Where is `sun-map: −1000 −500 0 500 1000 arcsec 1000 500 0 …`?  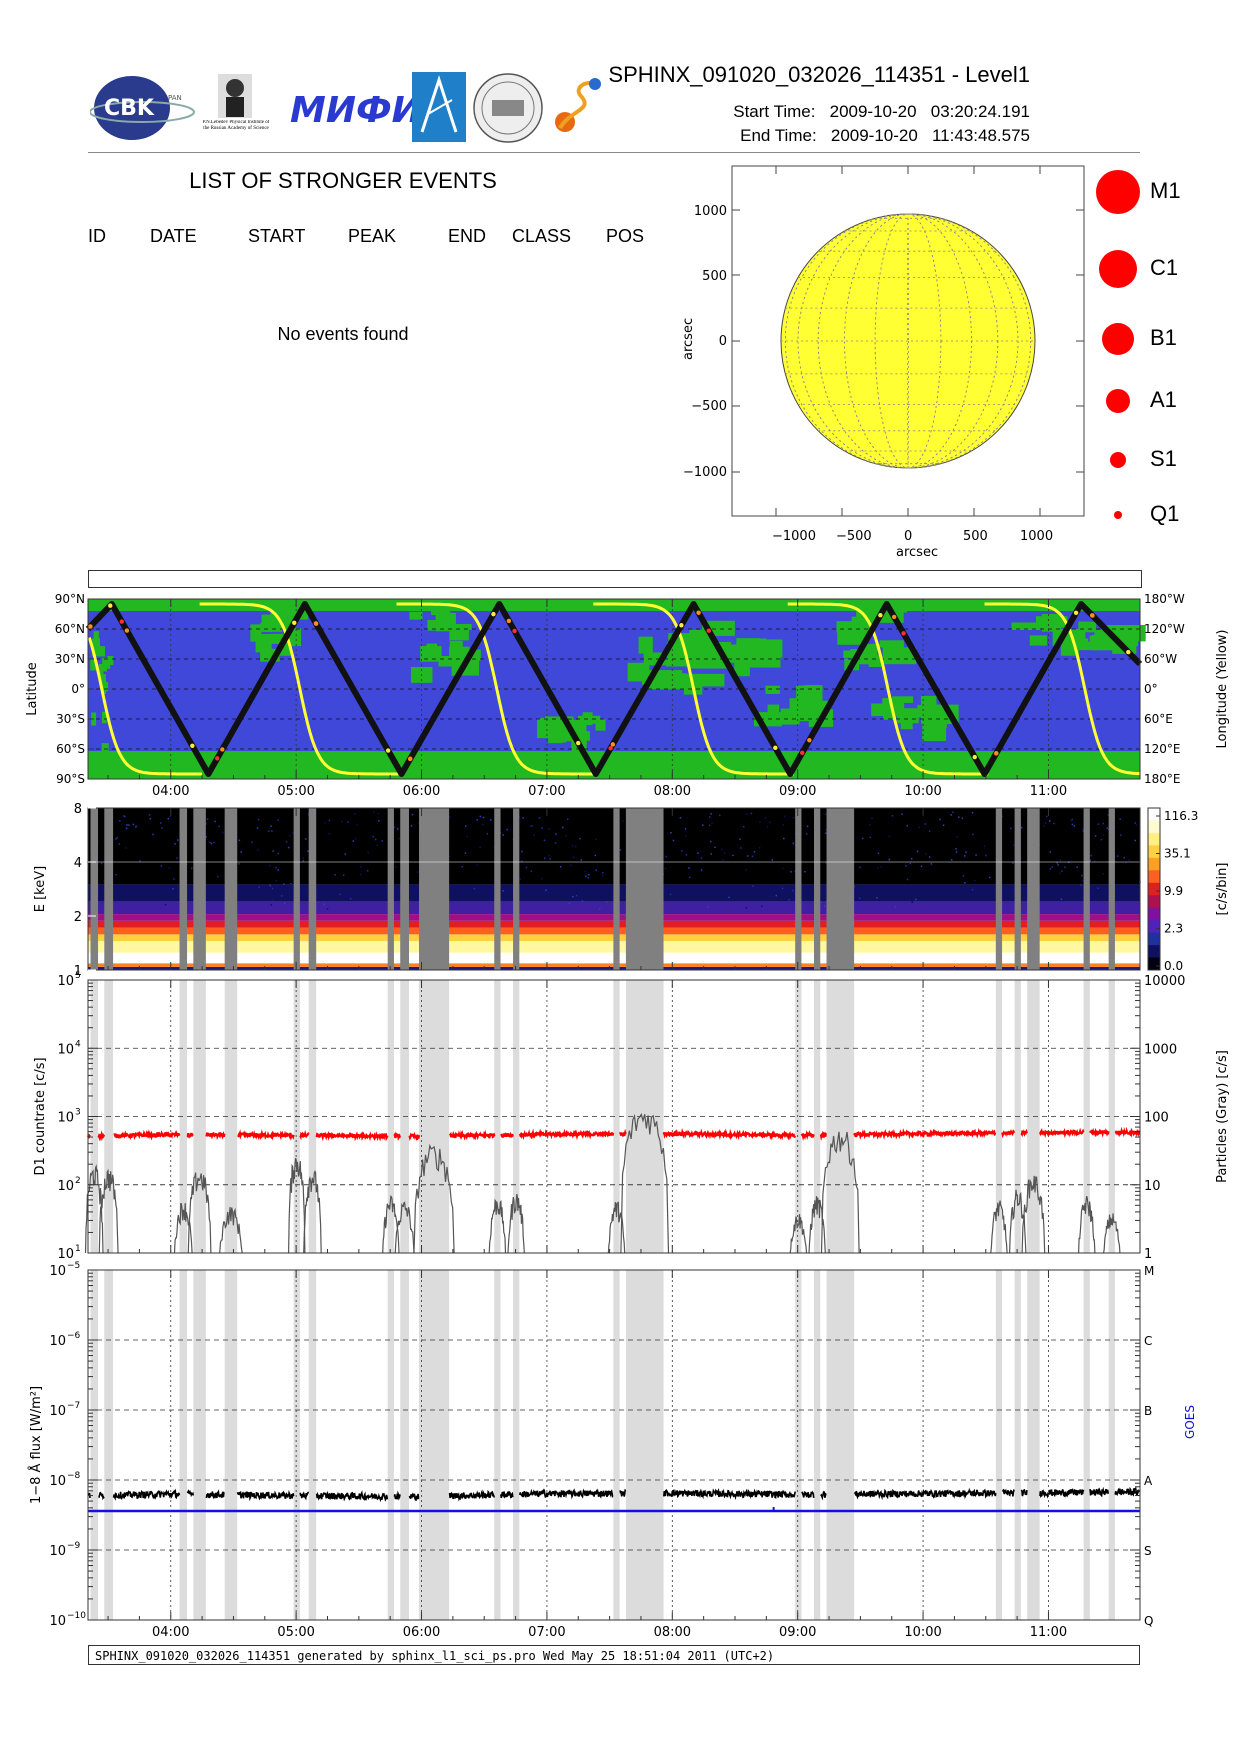
sun-map: −1000 −500 0 500 1000 arcsec 1000 500 0 … is located at coordinates (883, 362).